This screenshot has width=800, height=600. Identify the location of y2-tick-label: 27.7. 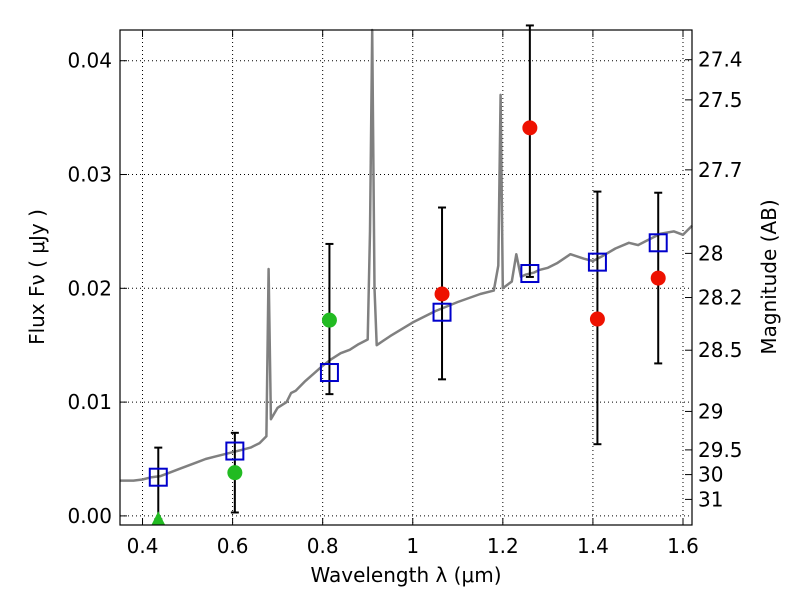
(720, 170).